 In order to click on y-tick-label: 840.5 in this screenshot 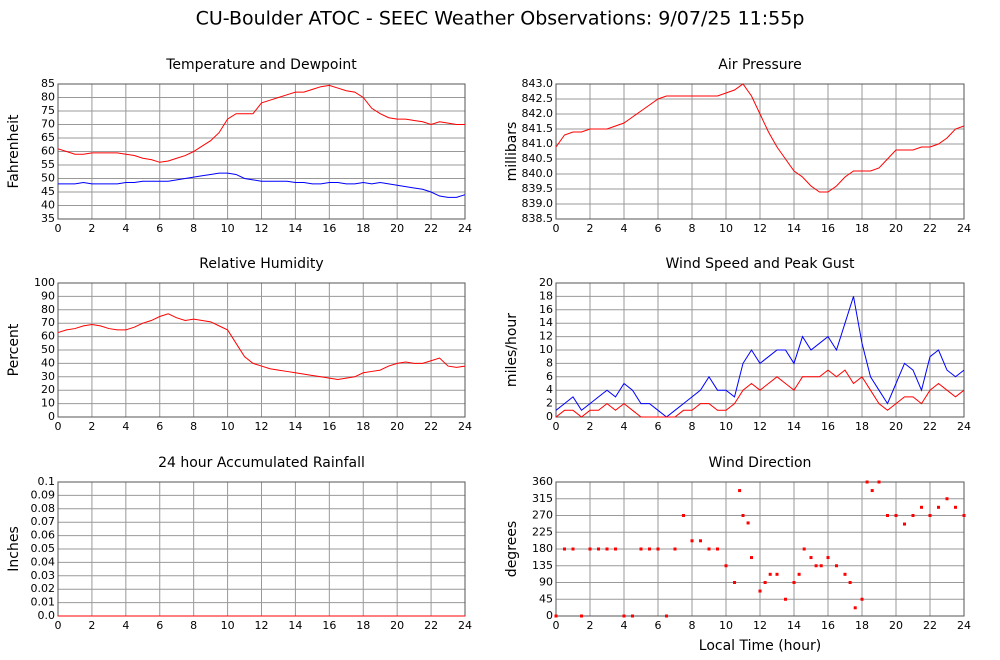, I will do `click(538, 158)`.